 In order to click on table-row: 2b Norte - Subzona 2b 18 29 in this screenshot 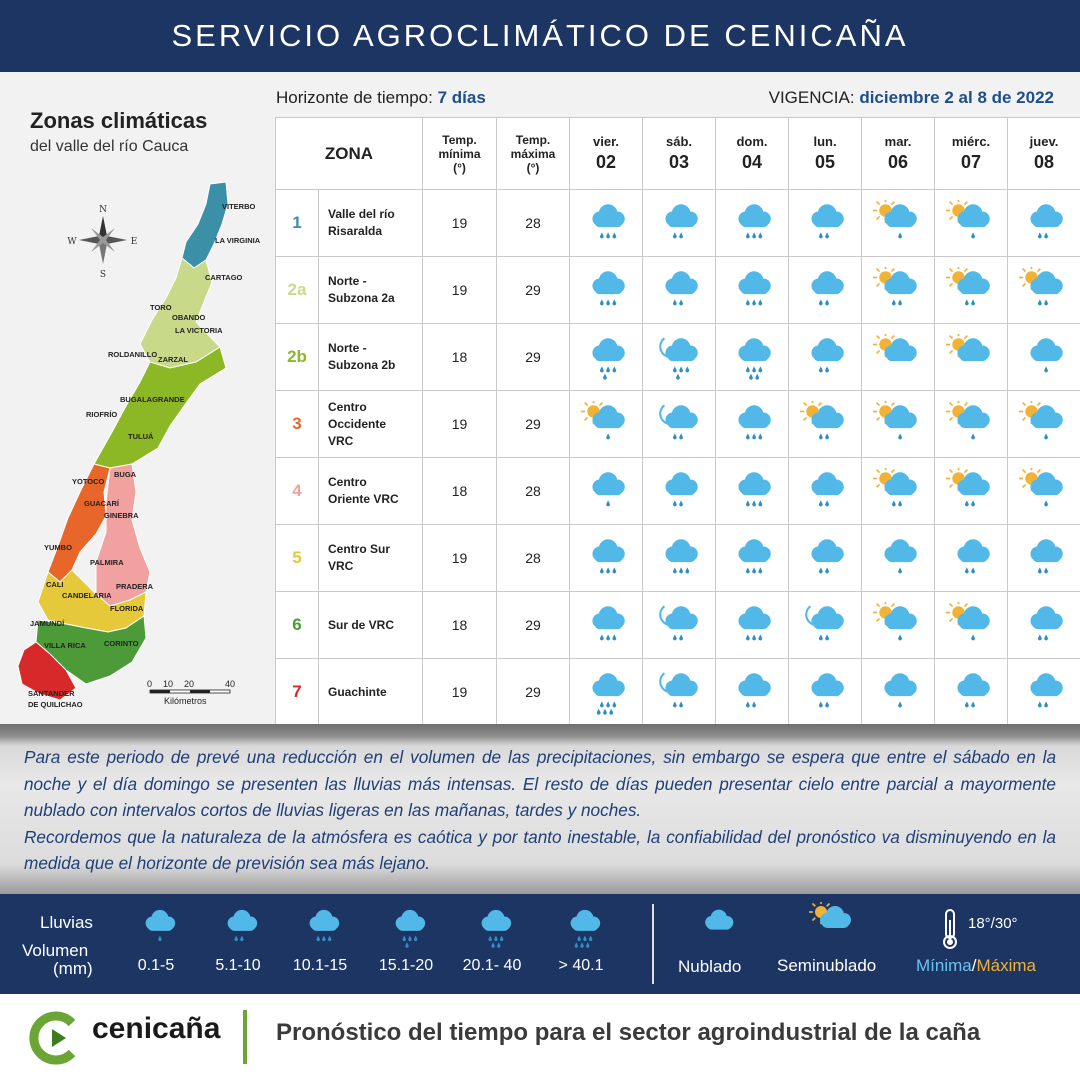, I will do `click(677, 357)`.